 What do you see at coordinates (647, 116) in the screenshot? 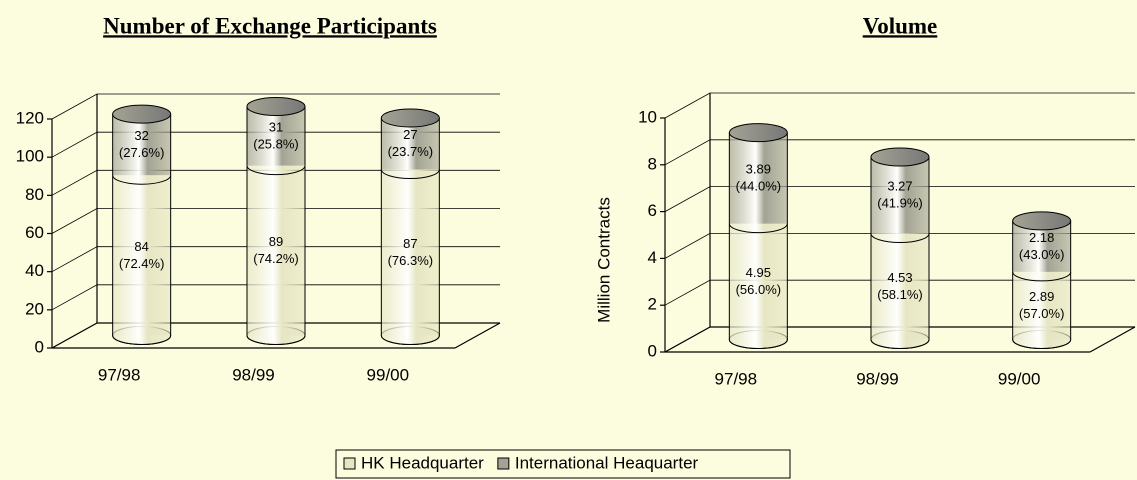
I see `y-tick-label: 10` at bounding box center [647, 116].